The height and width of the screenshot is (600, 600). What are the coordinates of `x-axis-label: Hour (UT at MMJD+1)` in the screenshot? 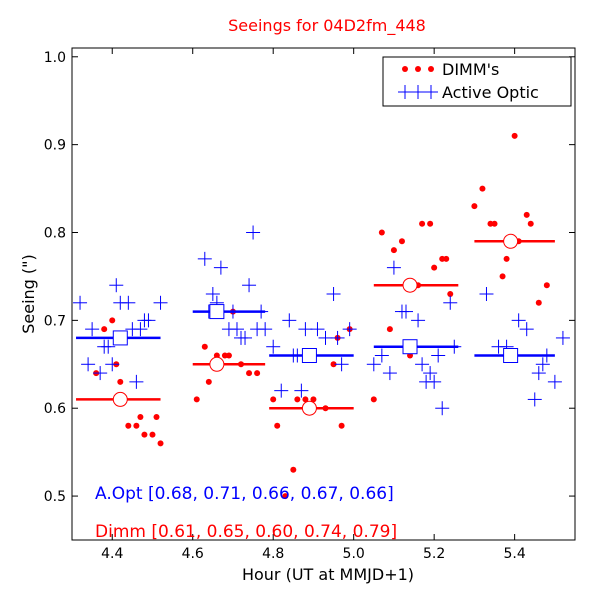 It's located at (328, 574).